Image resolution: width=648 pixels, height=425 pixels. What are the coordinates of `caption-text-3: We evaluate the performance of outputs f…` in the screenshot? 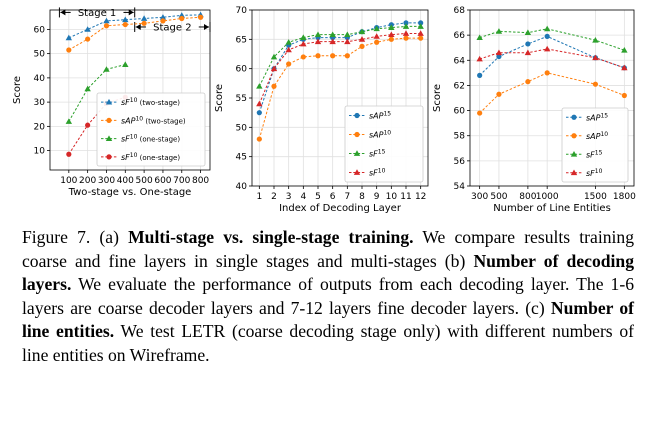 It's located at (328, 296).